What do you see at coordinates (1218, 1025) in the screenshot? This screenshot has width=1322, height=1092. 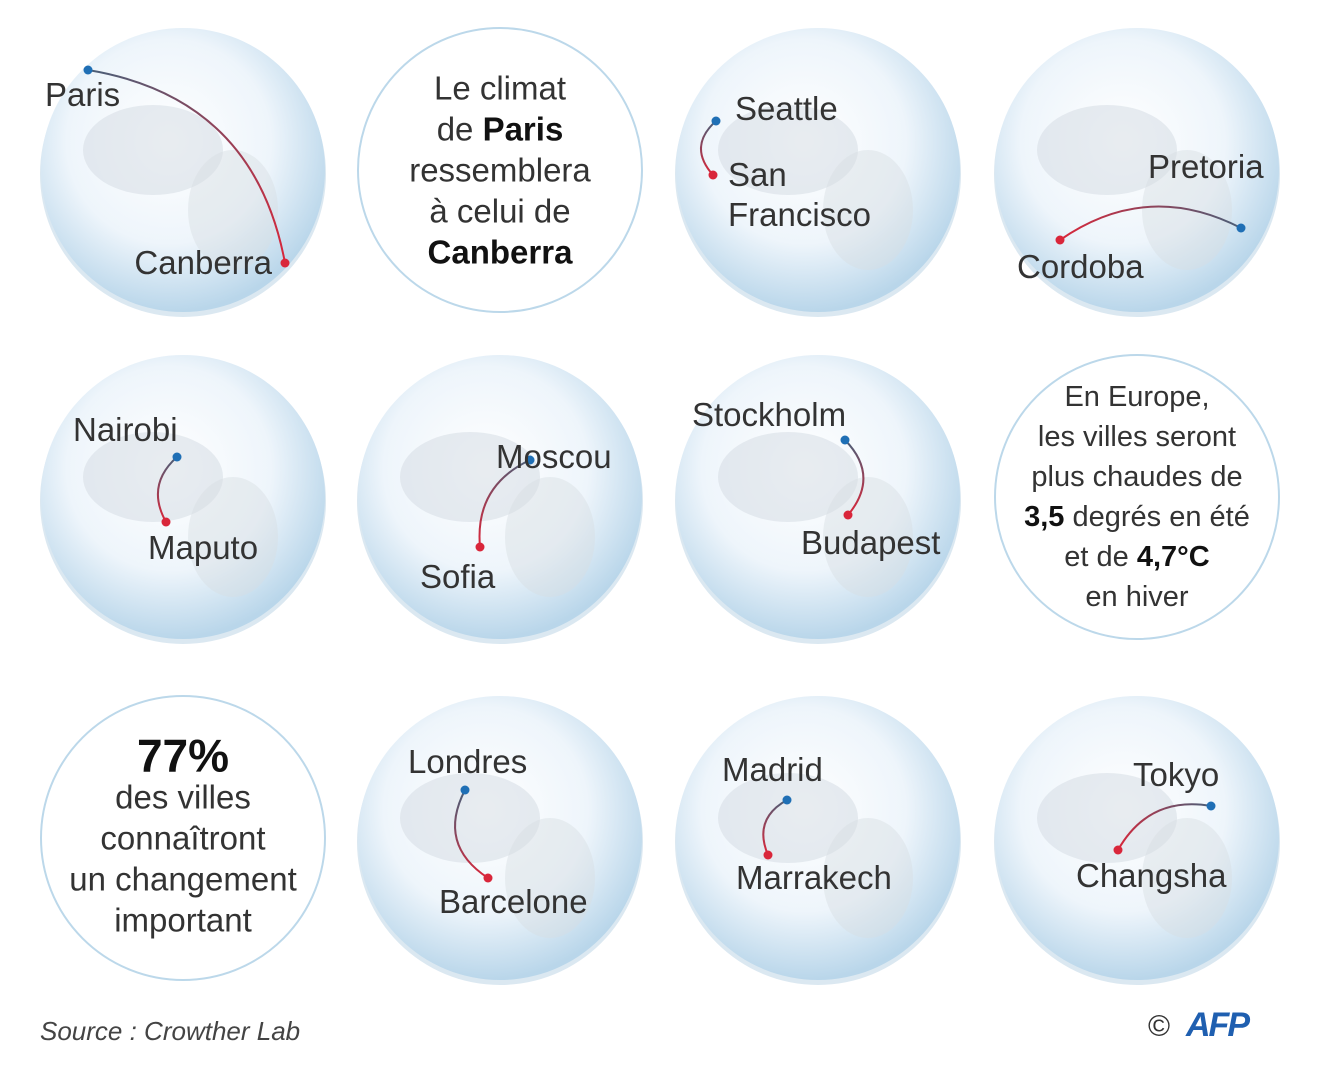 I see `logo: AFP` at bounding box center [1218, 1025].